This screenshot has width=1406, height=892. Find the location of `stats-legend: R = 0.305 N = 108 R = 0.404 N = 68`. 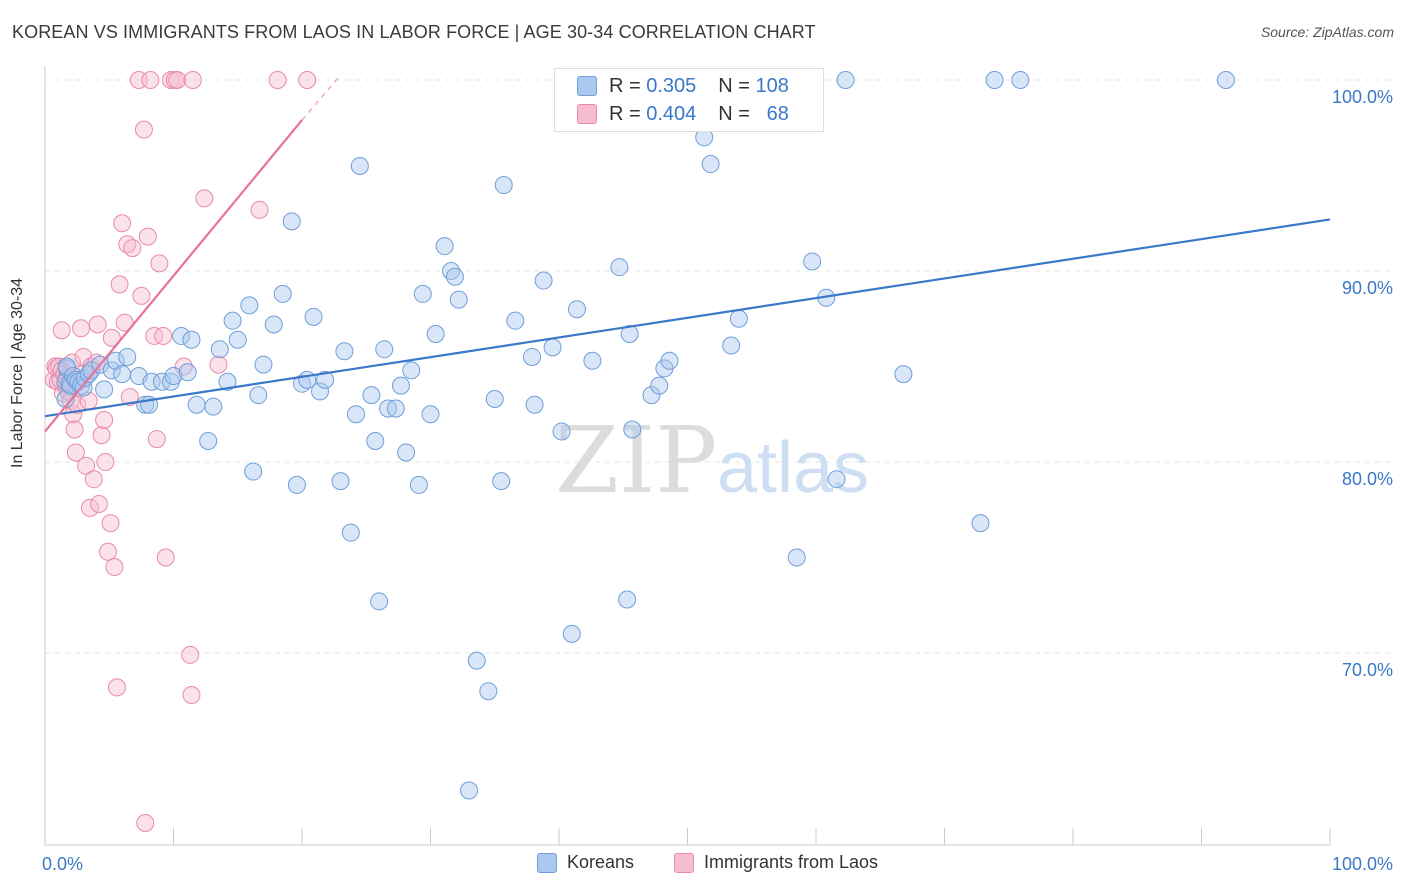

stats-legend: R = 0.305 N = 108 R = 0.404 N = 68 is located at coordinates (689, 100).